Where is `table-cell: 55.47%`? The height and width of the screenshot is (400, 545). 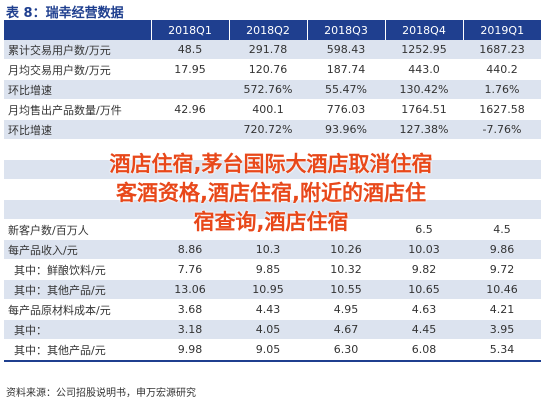 table-cell: 55.47% is located at coordinates (346, 89).